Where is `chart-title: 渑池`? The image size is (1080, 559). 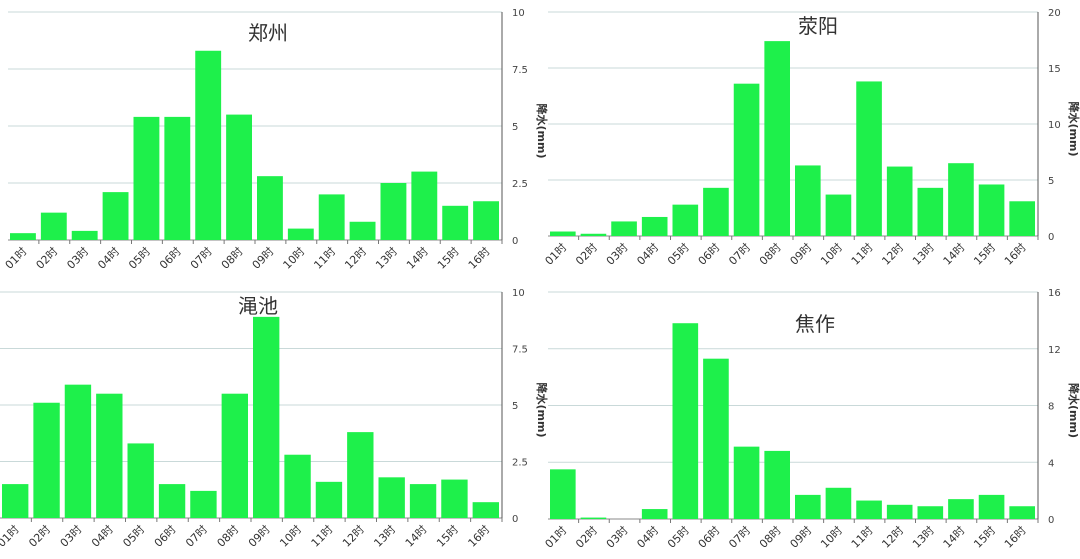
chart-title: 渑池 is located at coordinates (258, 306).